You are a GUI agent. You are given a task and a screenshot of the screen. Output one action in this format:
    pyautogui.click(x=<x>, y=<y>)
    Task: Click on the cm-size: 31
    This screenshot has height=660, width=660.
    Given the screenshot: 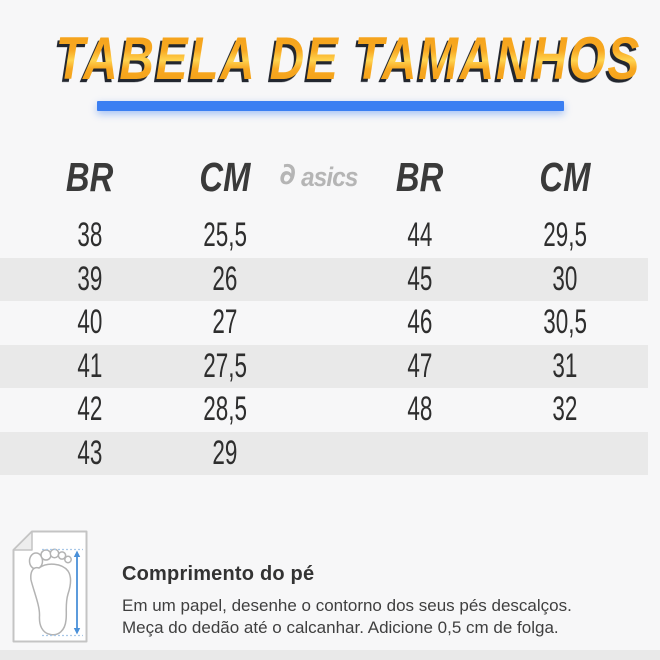 What is the action you would take?
    pyautogui.click(x=565, y=365)
    